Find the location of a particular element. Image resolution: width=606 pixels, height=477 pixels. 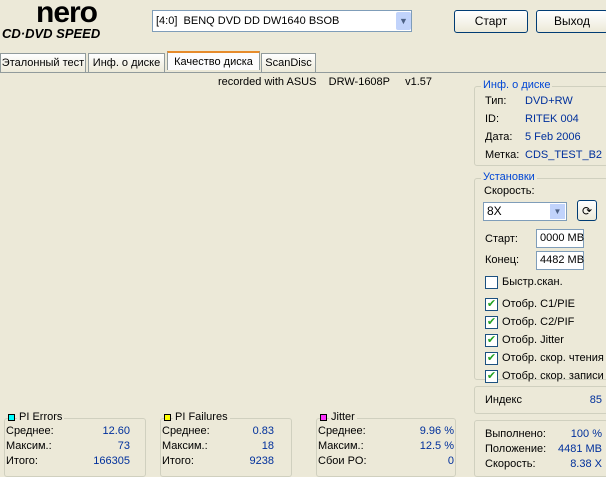

checkbox-label: Отобр. C2/PIF is located at coordinates (538, 322).